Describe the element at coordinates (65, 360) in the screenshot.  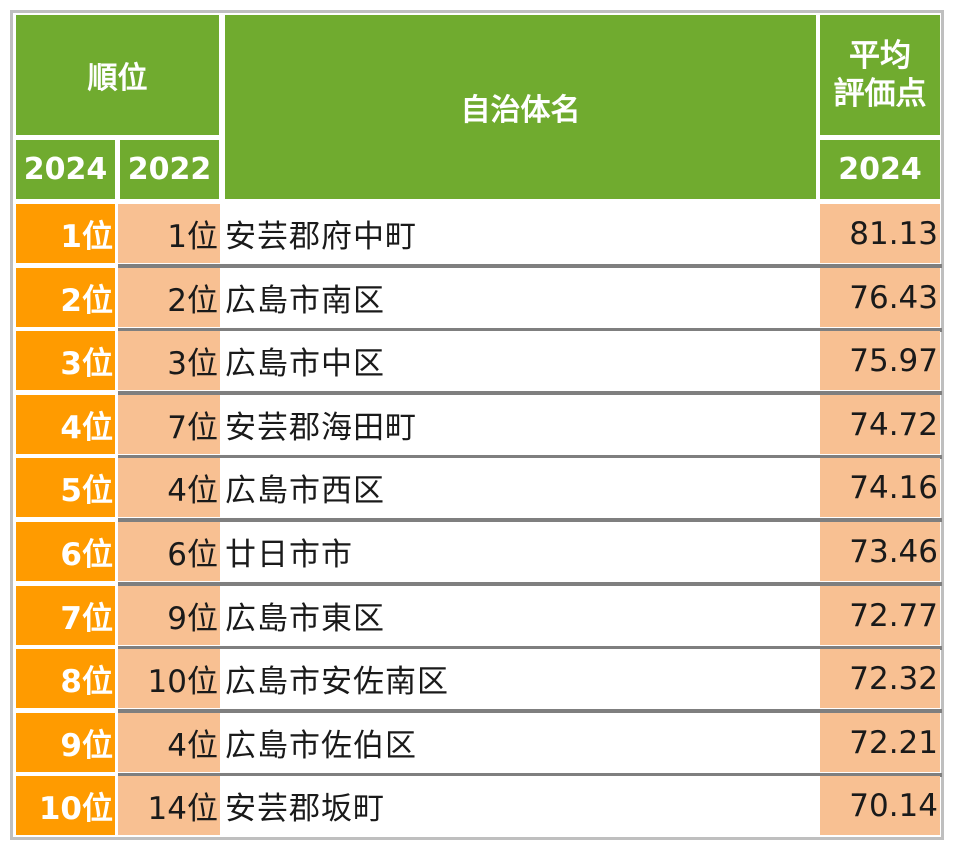
I see `rank-2024-cell: 3位` at that location.